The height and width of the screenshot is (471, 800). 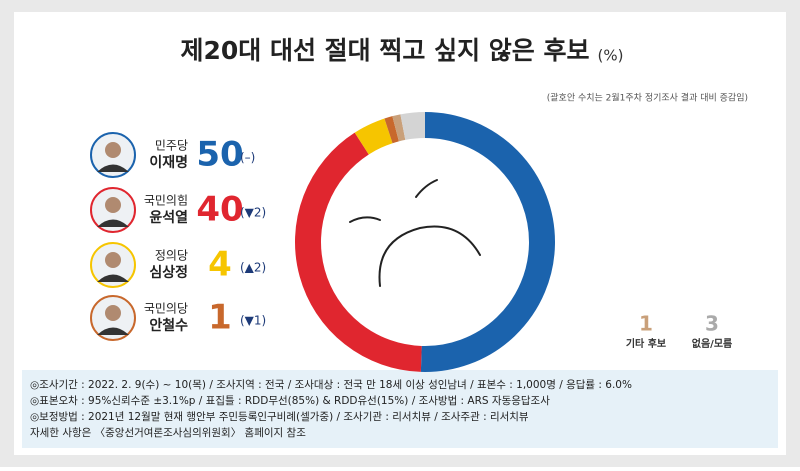 What do you see at coordinates (253, 213) in the screenshot?
I see `change-label: (▼2)` at bounding box center [253, 213].